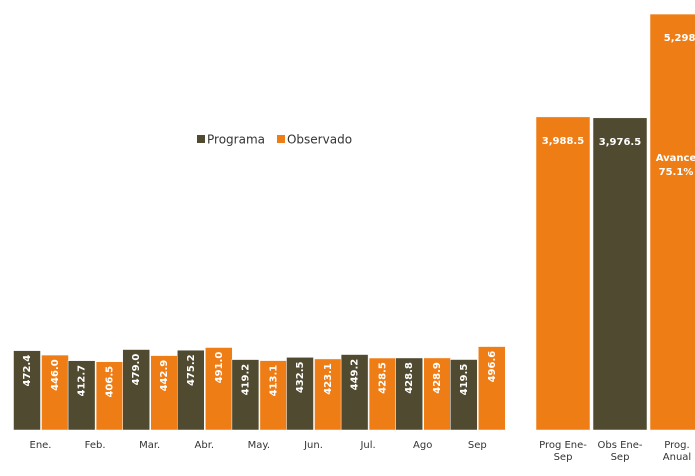 The height and width of the screenshot is (476, 695). Describe the element at coordinates (620, 451) in the screenshot. I see `x-tick-label: Obs Ene-Sep` at that location.